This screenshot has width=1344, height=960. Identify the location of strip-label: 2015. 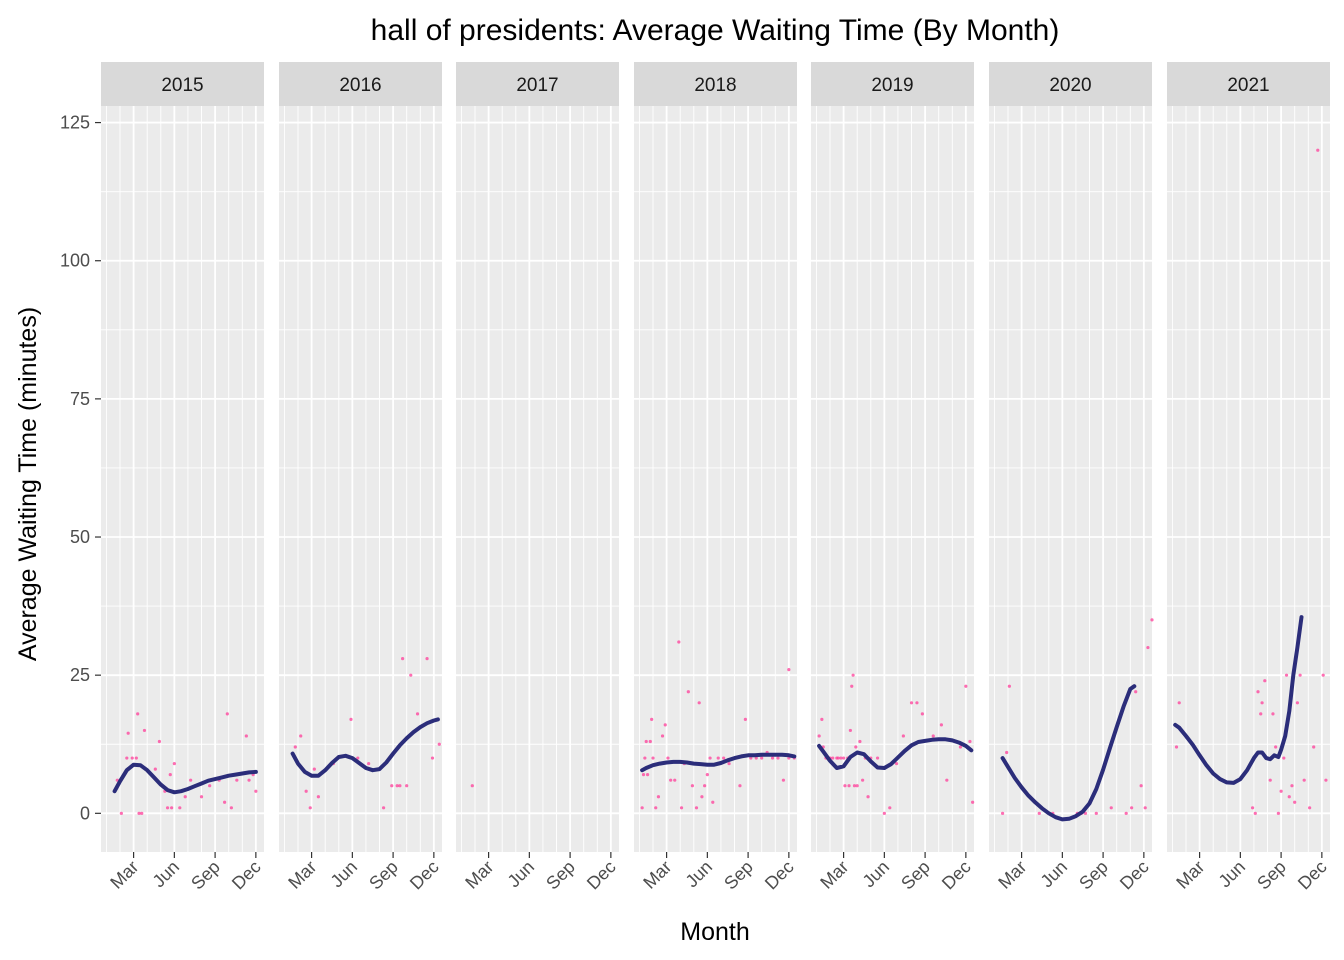
(182, 85).